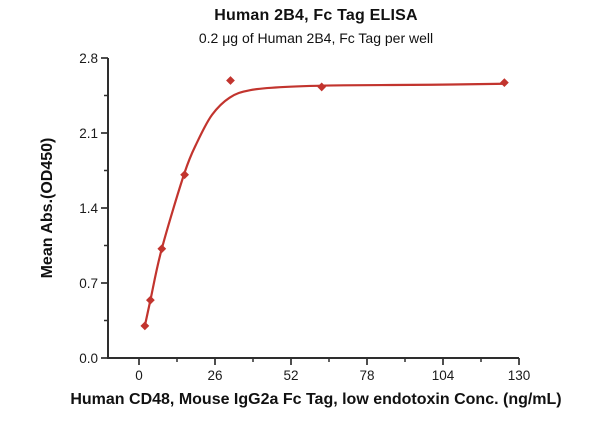 Image resolution: width=600 pixels, height=421 pixels. Describe the element at coordinates (88, 208) in the screenshot. I see `y-tick-label: 1.4` at that location.